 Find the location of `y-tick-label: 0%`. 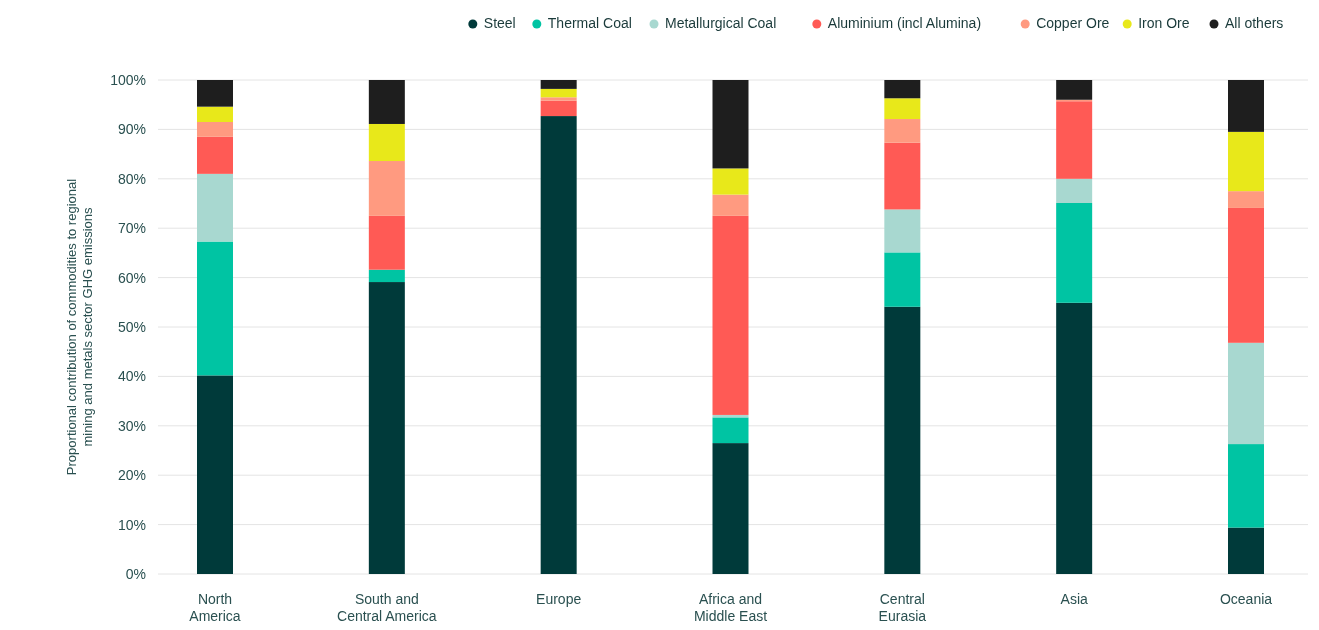

y-tick-label: 0% is located at coordinates (135, 573).